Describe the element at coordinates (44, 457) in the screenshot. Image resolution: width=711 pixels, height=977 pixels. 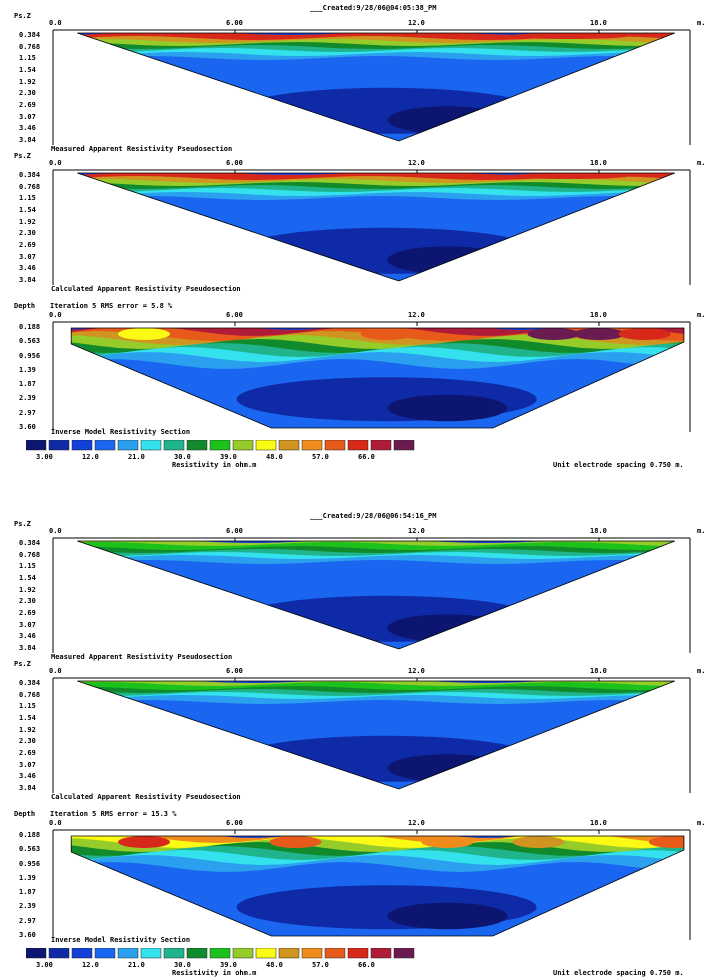
I see `fig1-legend-value-0: 3.00` at that location.